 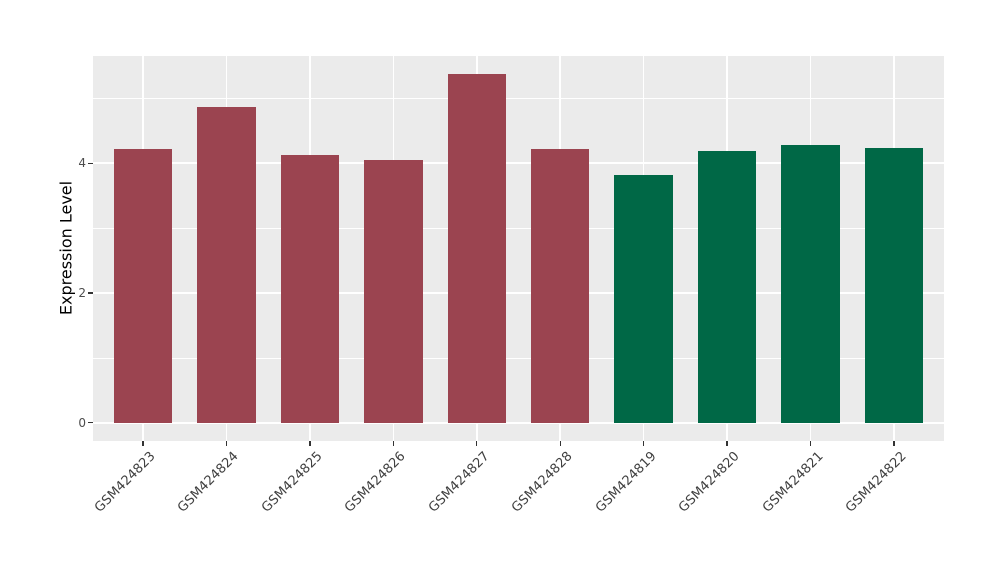 I want to click on bar-GSM424826, so click(x=393, y=291).